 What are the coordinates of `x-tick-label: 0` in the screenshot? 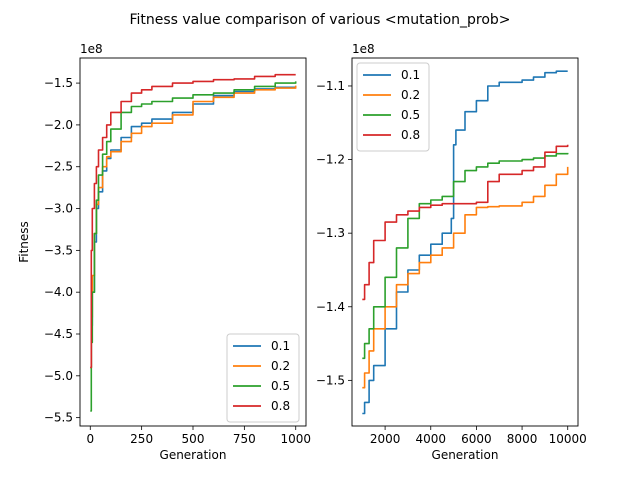 It's located at (90, 439).